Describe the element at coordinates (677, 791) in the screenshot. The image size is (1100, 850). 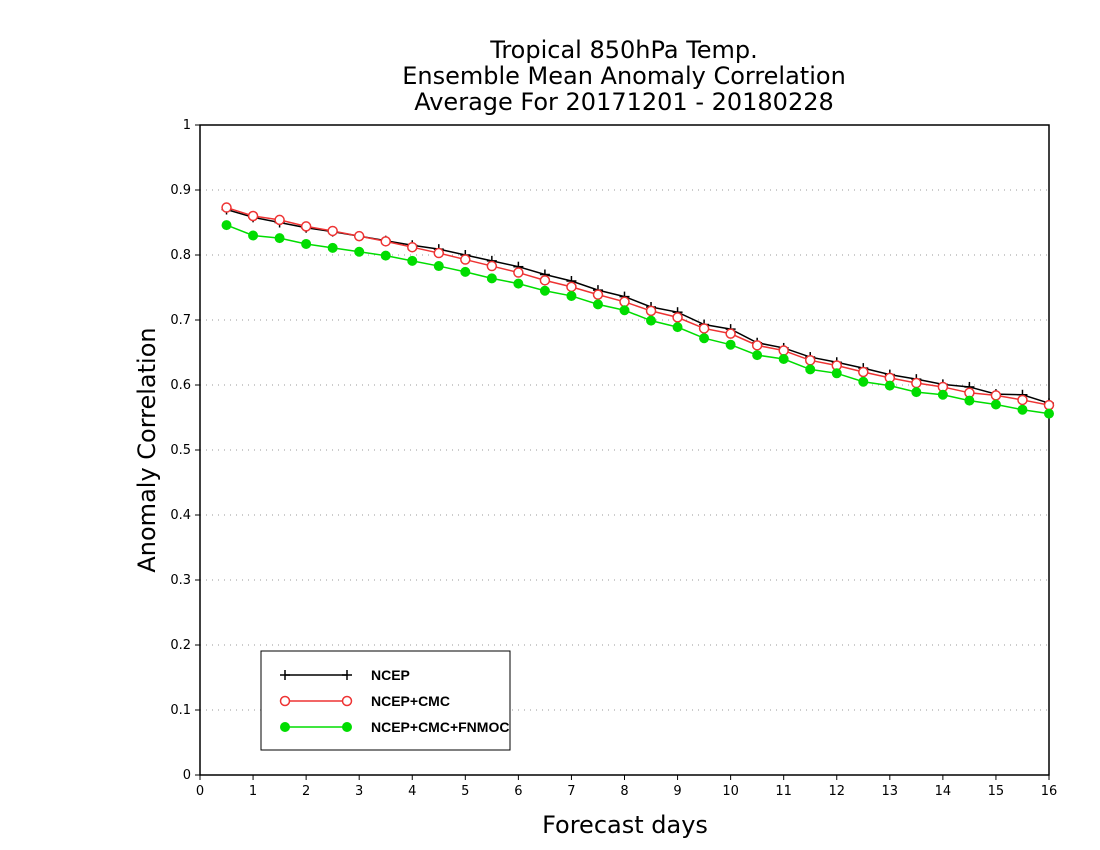
I see `x-tick-label: 9` at that location.